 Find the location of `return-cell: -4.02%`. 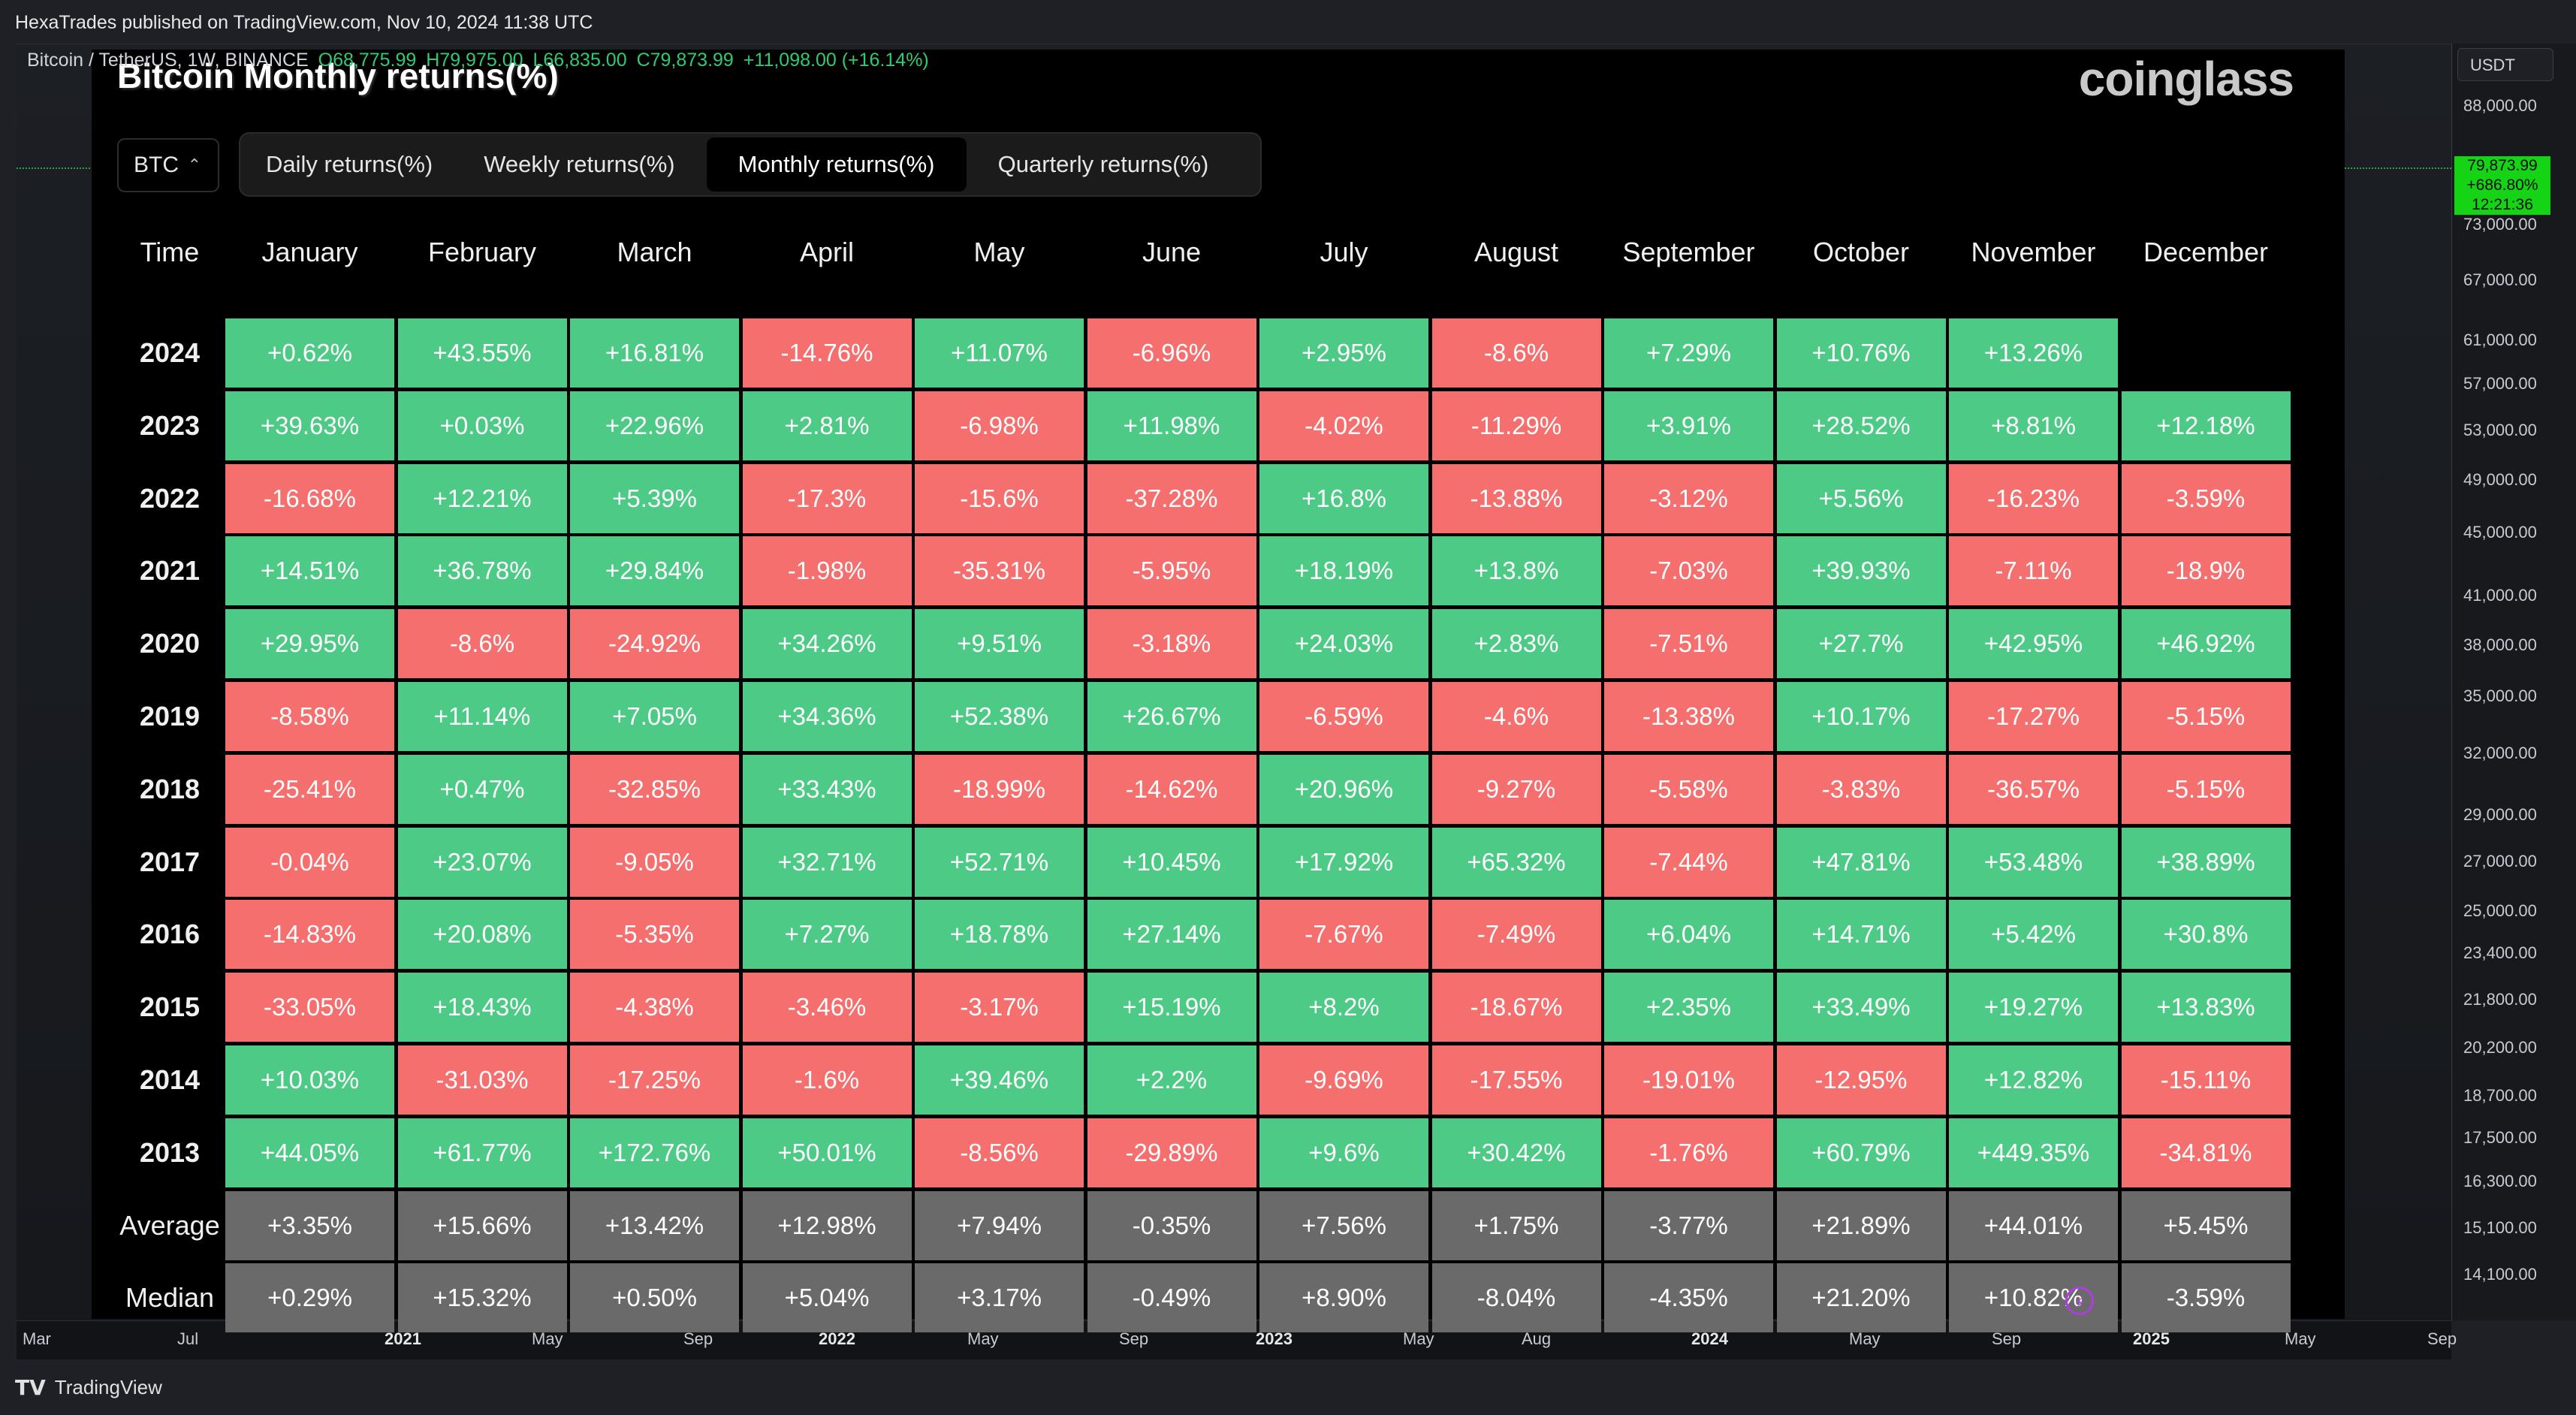

return-cell: -4.02% is located at coordinates (1343, 425).